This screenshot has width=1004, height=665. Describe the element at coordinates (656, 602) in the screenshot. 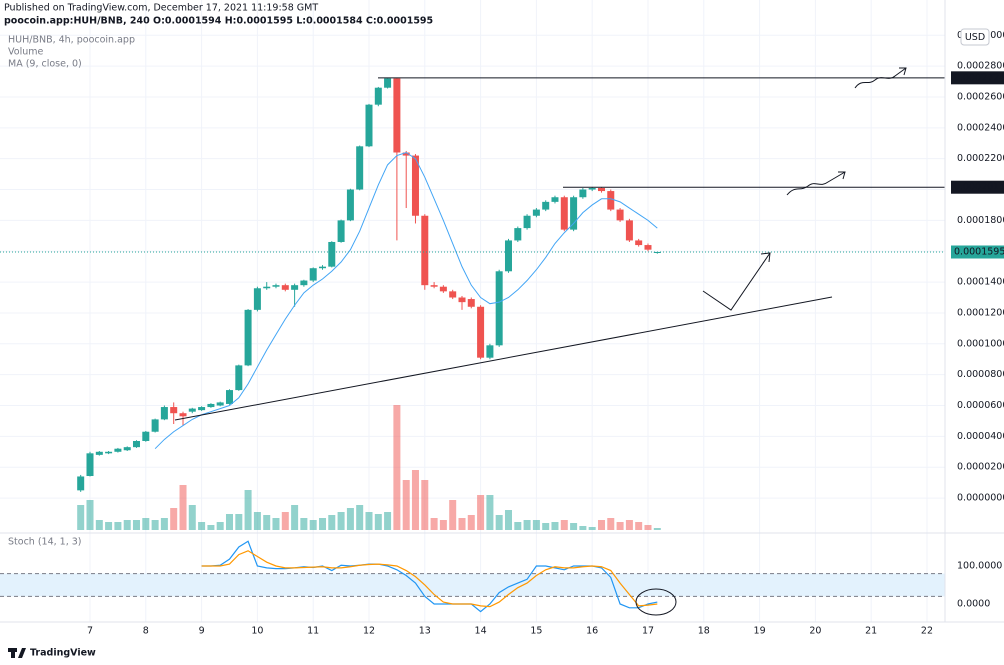

I see `highlight-circle` at that location.